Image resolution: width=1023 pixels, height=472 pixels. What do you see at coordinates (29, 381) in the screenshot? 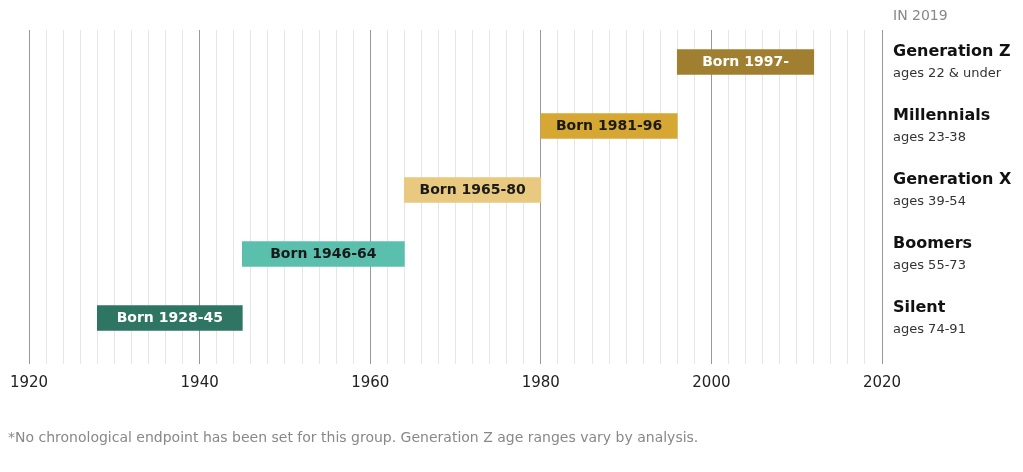
I see `x-tick-label: 1920` at bounding box center [29, 381].